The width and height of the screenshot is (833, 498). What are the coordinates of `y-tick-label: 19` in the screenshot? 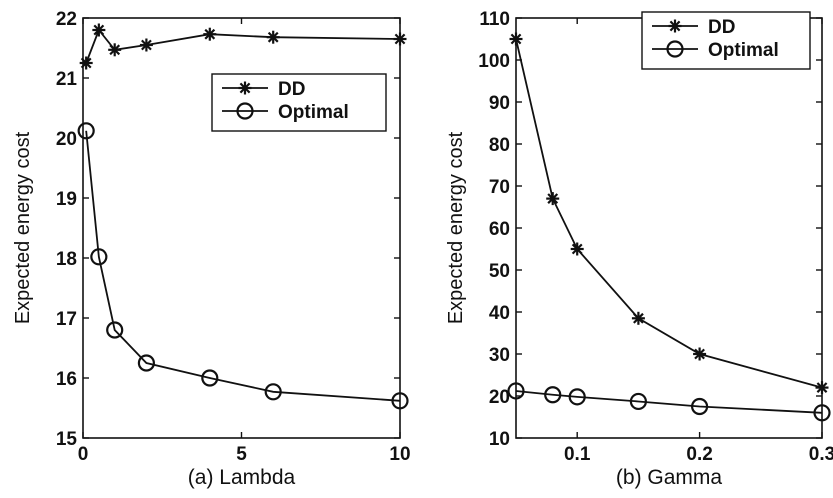 It's located at (66, 199).